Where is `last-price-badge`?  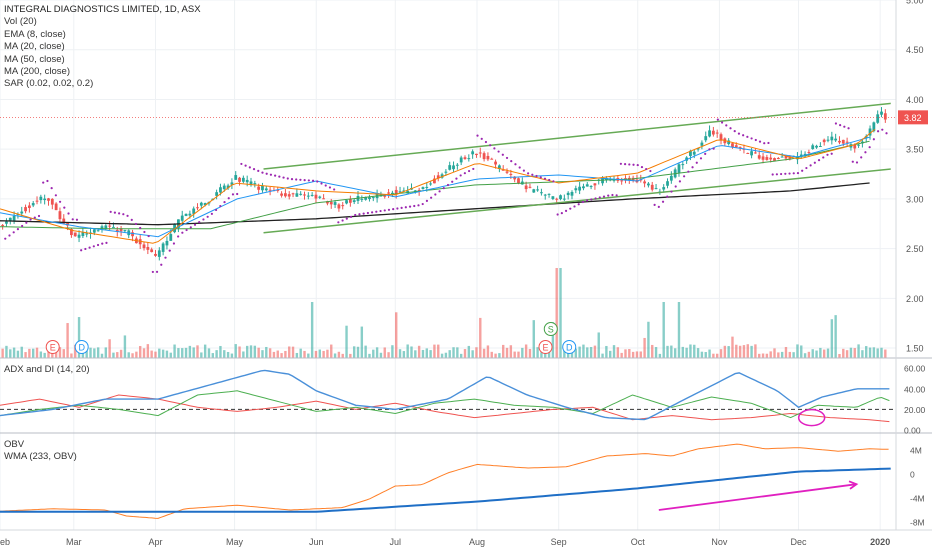 last-price-badge is located at coordinates (913, 117).